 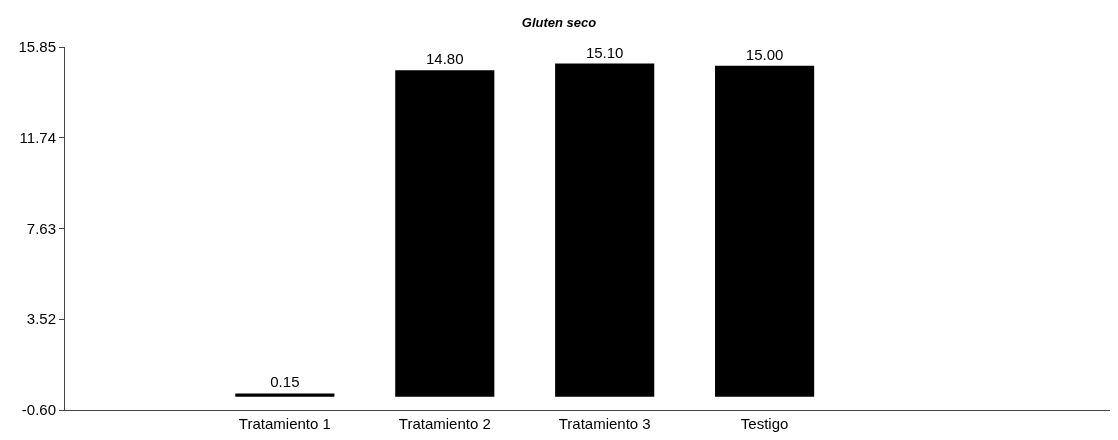 What do you see at coordinates (445, 59) in the screenshot?
I see `data-label: 14.80` at bounding box center [445, 59].